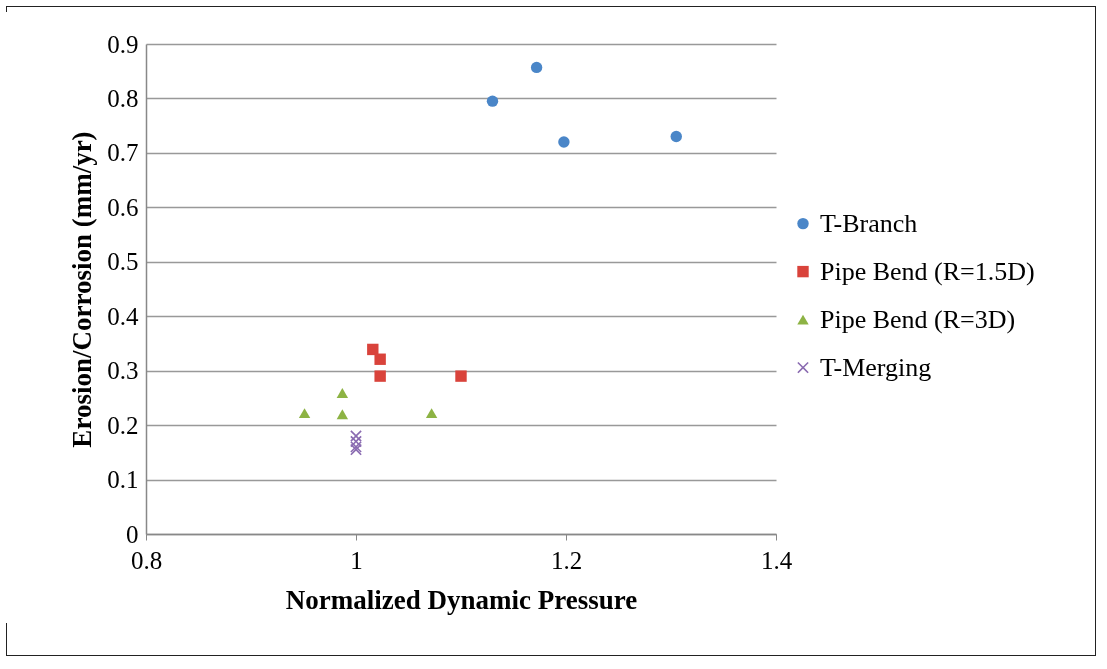  I want to click on y-tick-label: 0.5, so click(123, 262).